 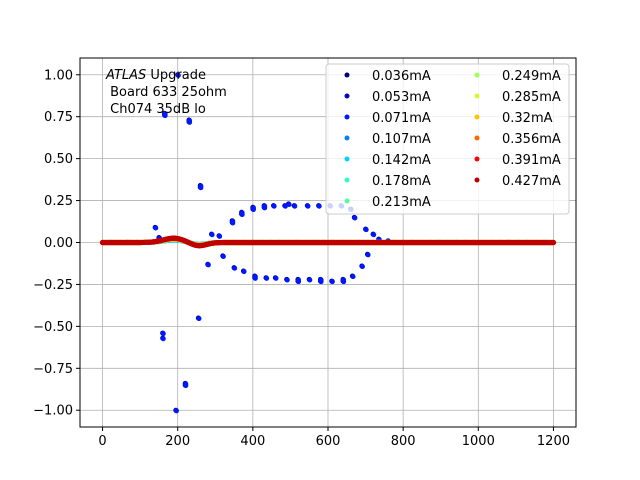 I want to click on y-tick-label: −0.25, so click(x=53, y=285).